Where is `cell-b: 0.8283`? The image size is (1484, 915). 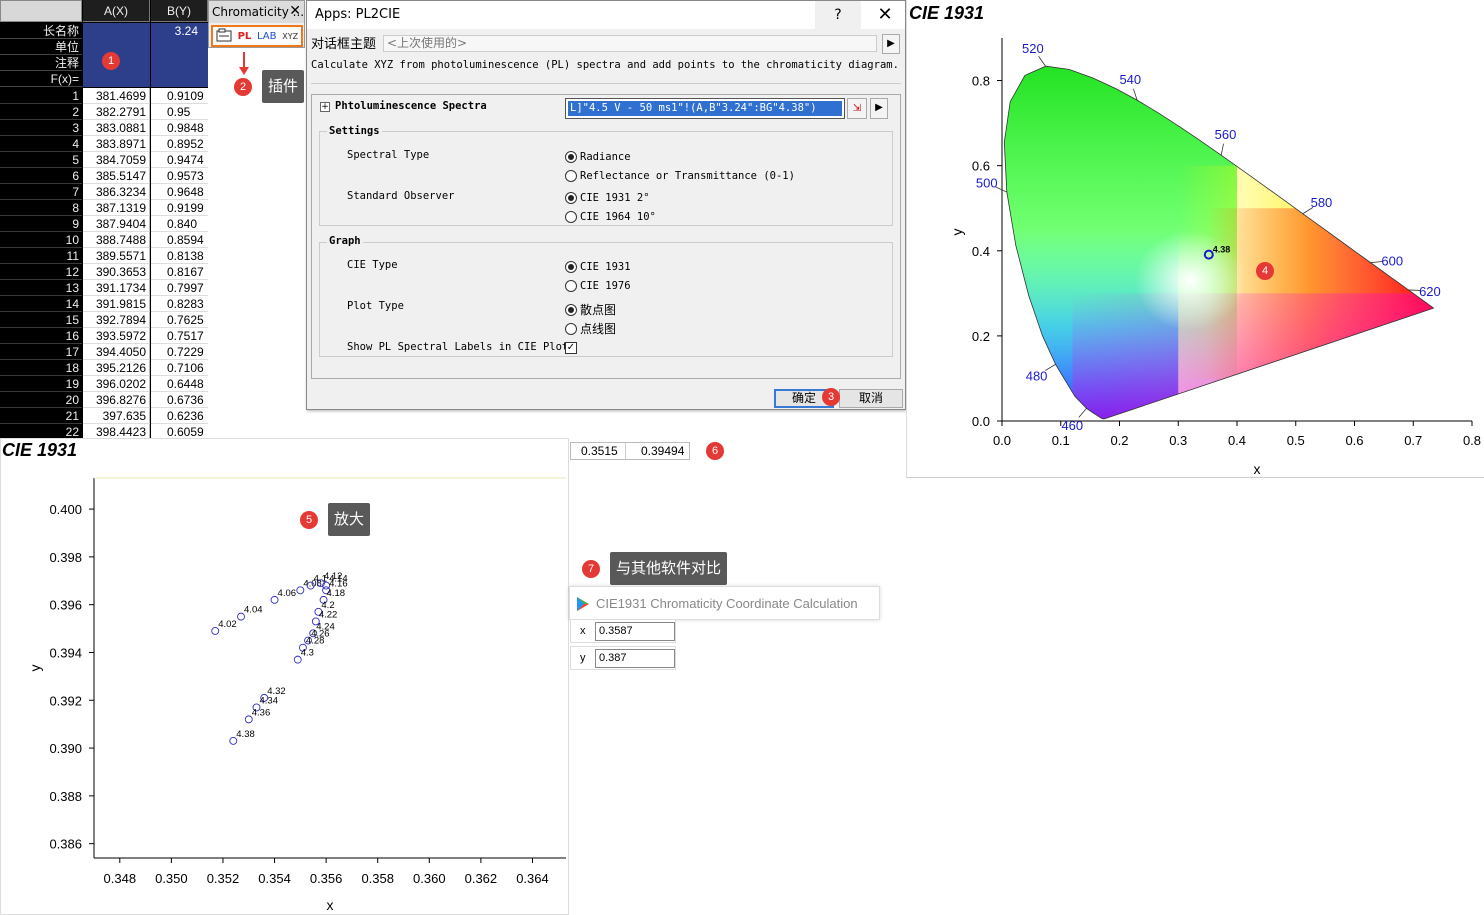 cell-b: 0.8283 is located at coordinates (179, 304).